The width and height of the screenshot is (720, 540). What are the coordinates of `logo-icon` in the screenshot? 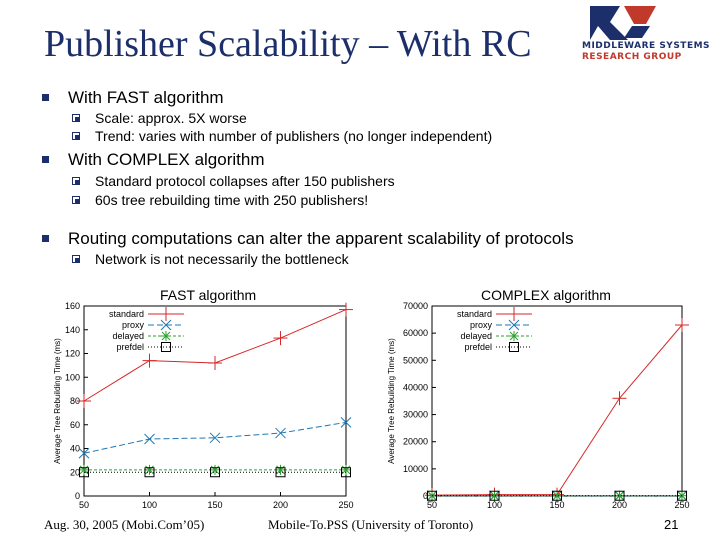 It's located at (623, 23).